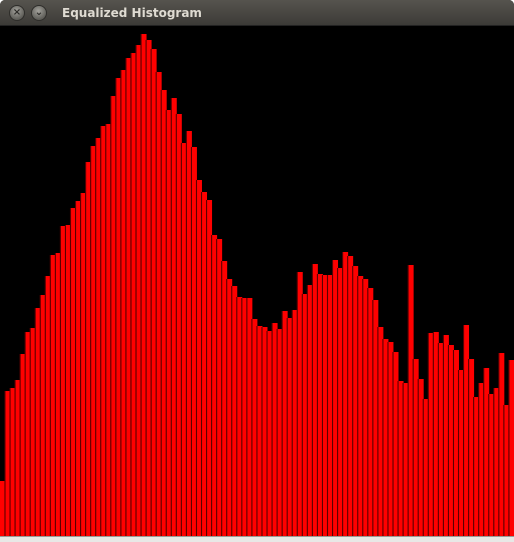  I want to click on close-button: ×, so click(17, 13).